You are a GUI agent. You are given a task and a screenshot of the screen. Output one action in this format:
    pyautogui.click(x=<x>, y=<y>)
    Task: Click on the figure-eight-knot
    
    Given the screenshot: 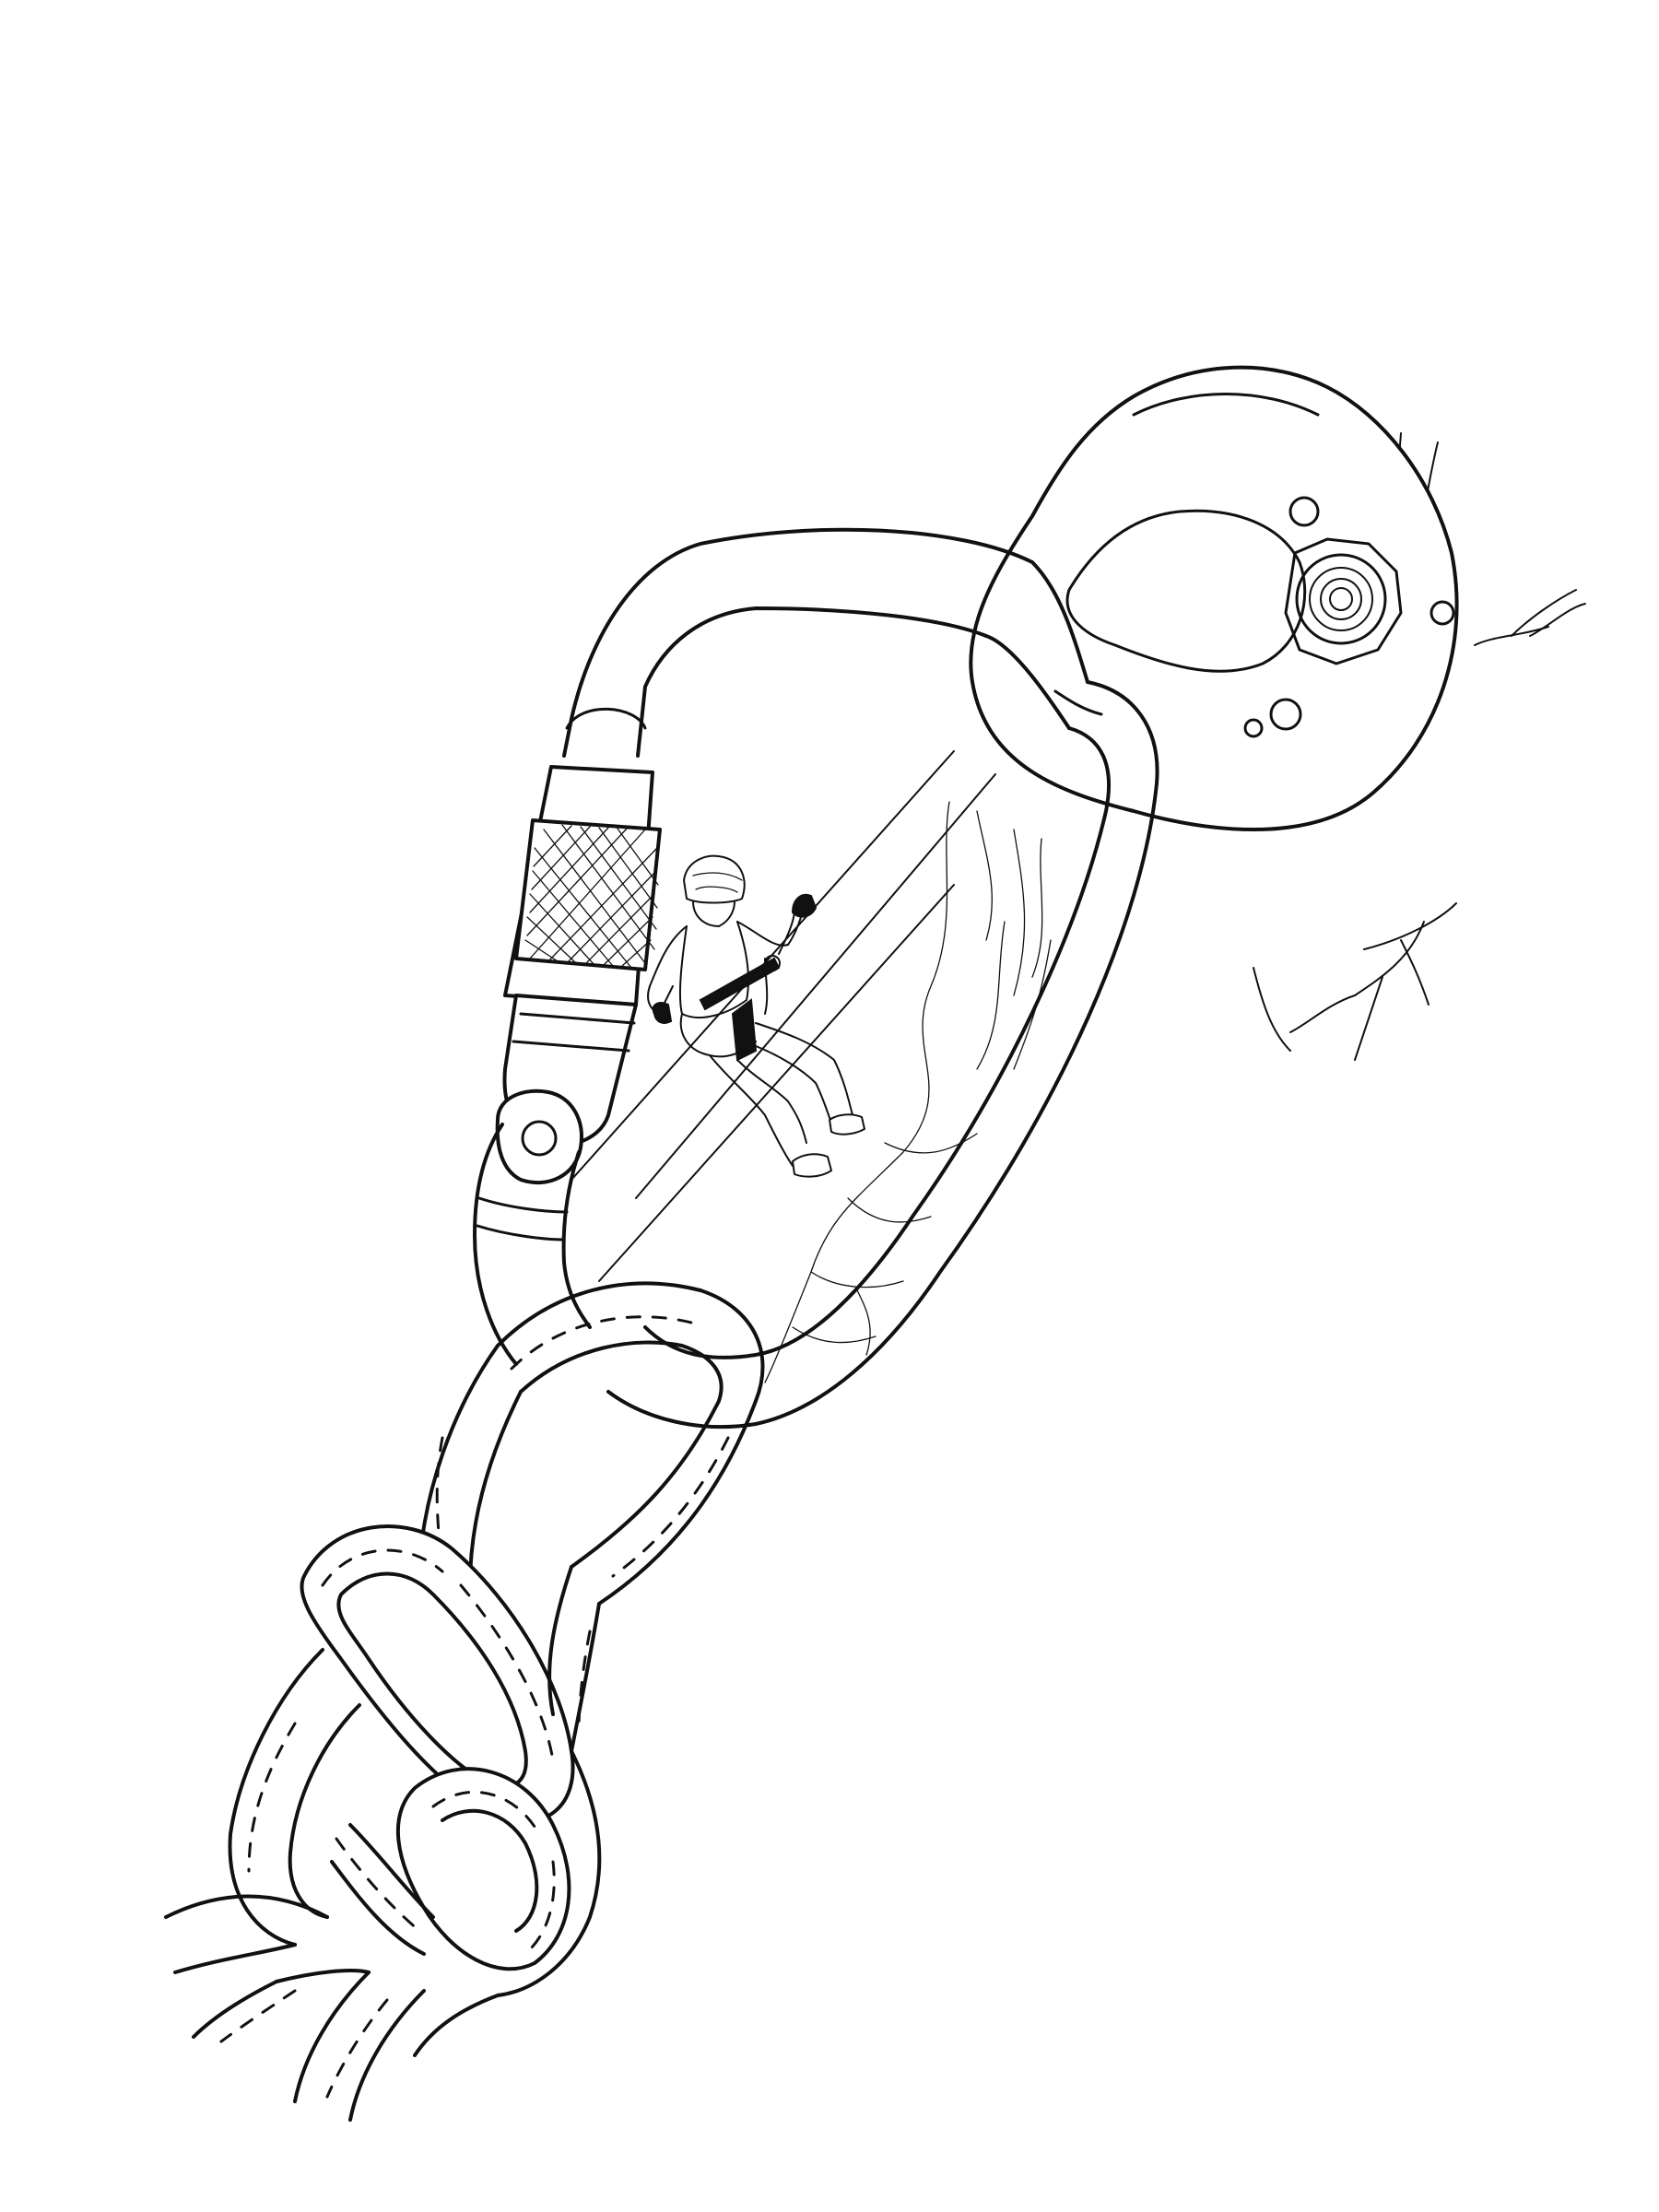 What is the action you would take?
    pyautogui.click(x=383, y=1823)
    